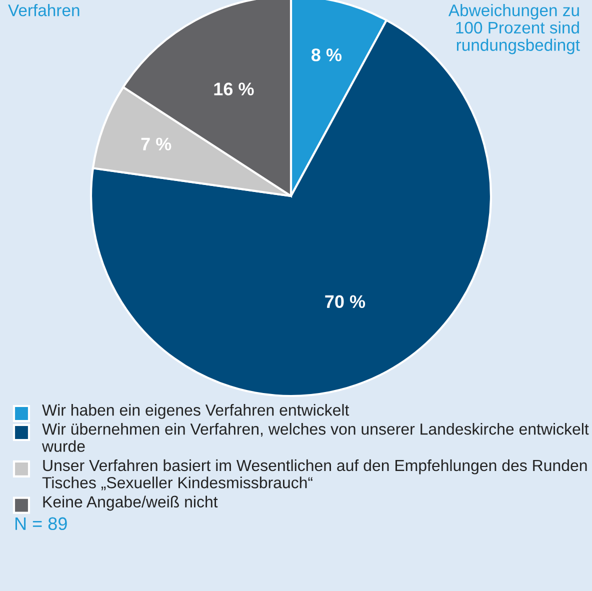  What do you see at coordinates (196, 411) in the screenshot?
I see `legend-label: Wir haben ein eigenes Verfahren entwickelt` at bounding box center [196, 411].